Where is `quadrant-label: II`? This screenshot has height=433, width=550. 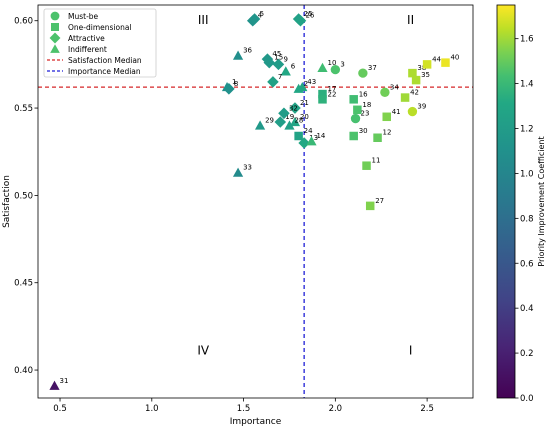 quadrant-label: II is located at coordinates (410, 20).